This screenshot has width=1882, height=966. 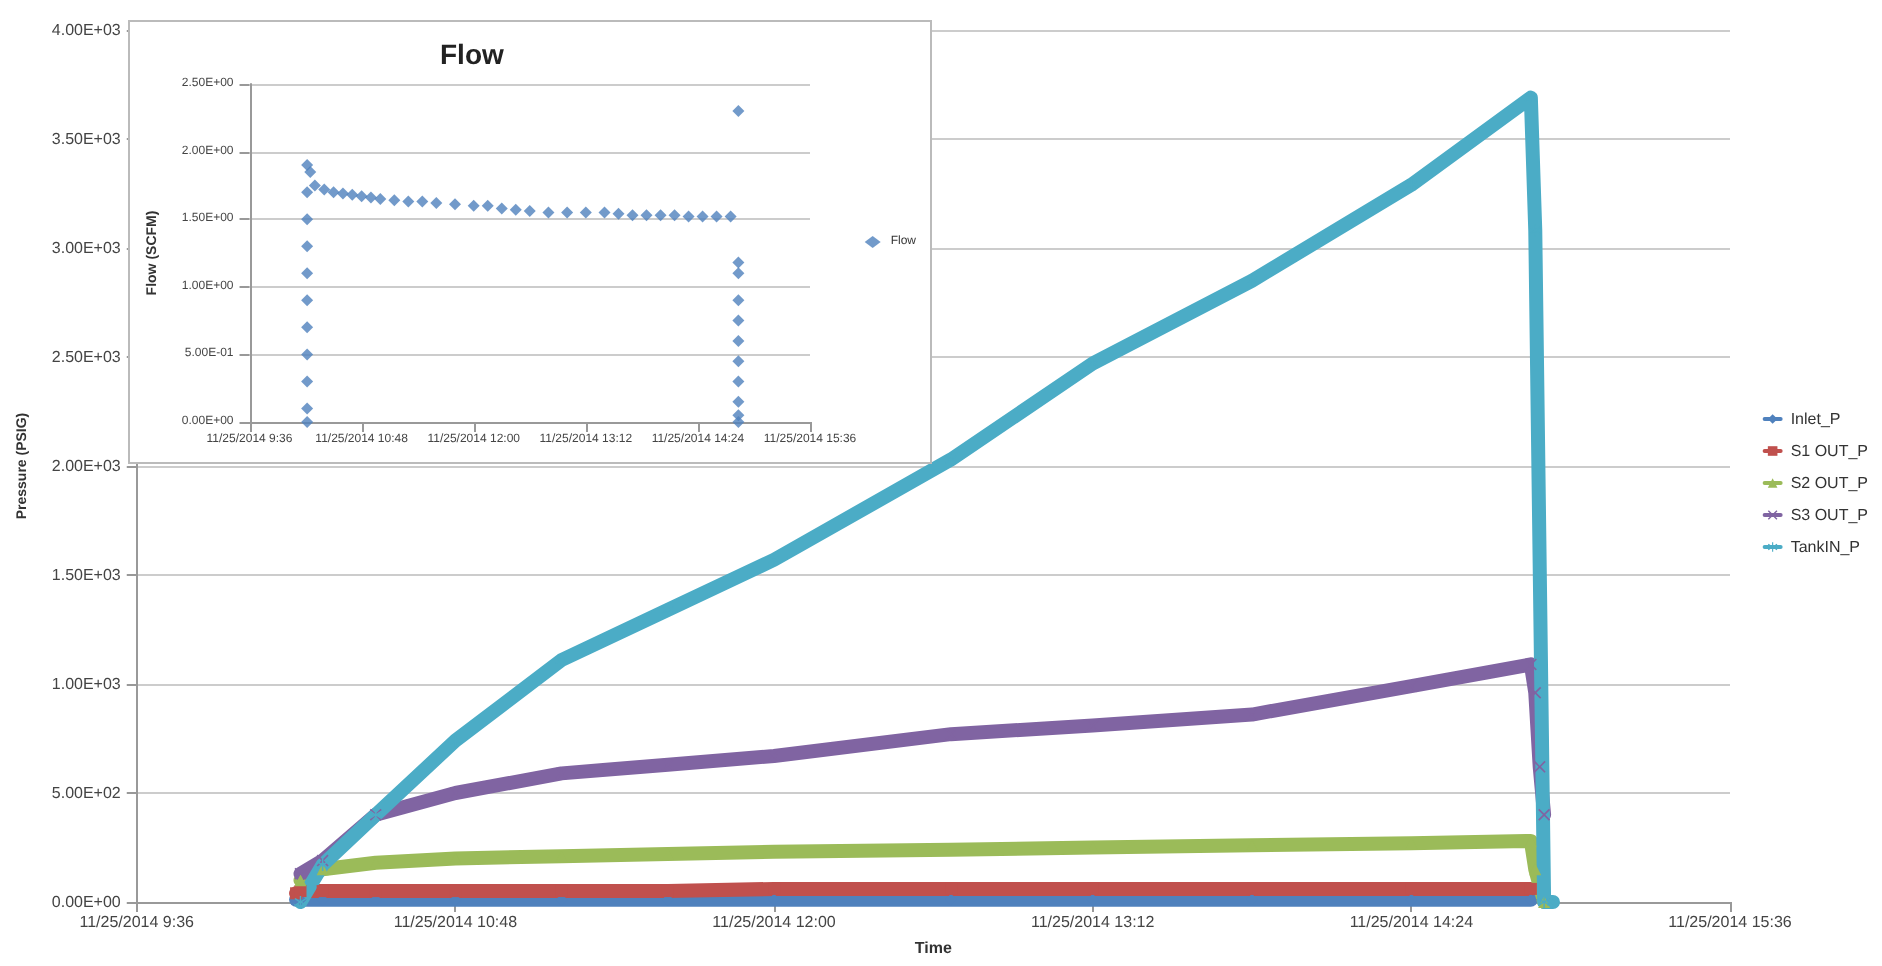 What do you see at coordinates (774, 922) in the screenshot?
I see `x-tick-label: 11/25/2014 12:00` at bounding box center [774, 922].